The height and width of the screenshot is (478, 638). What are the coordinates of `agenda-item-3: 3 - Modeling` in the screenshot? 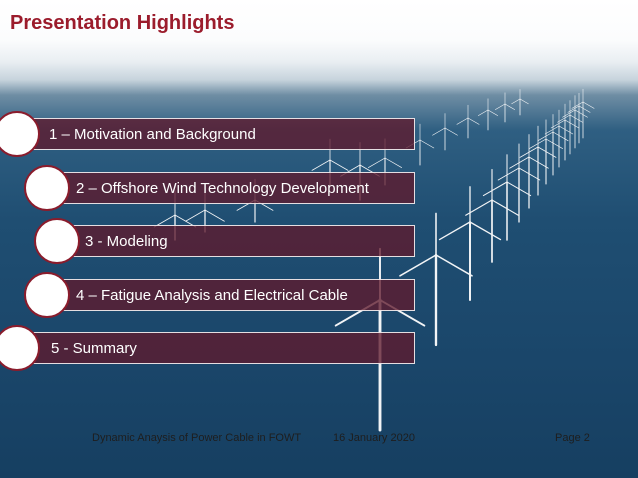 It's located at (236, 241).